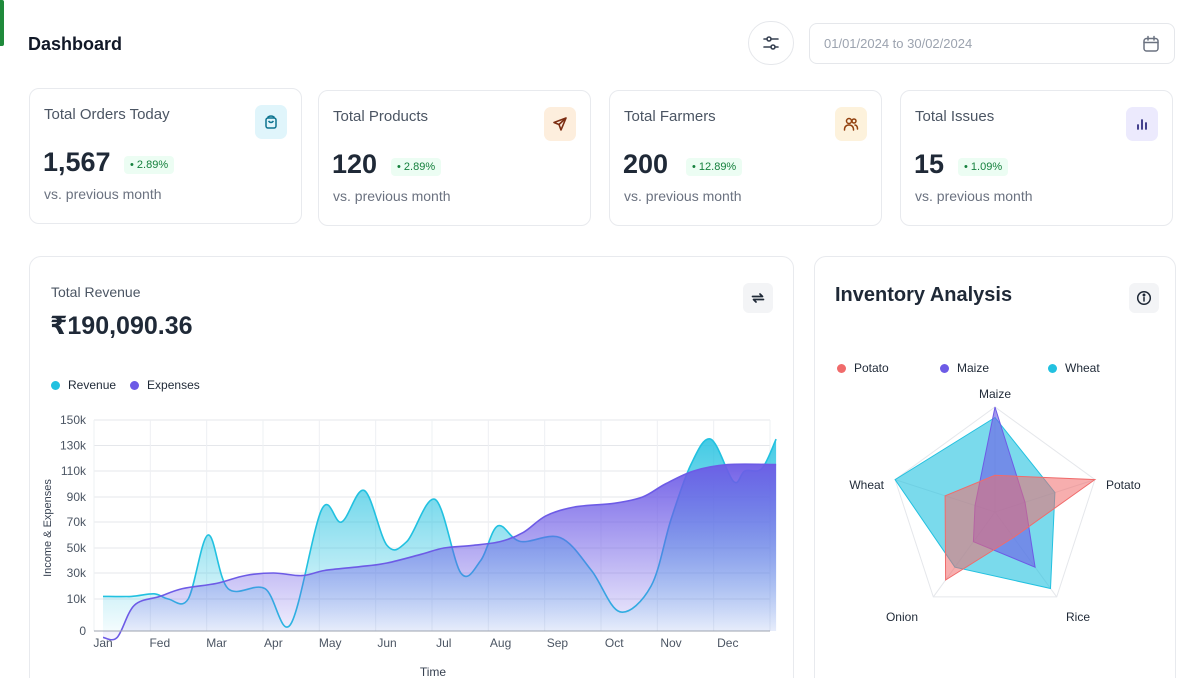 This screenshot has width=1200, height=678. What do you see at coordinates (1020, 527) in the screenshot?
I see `radar-series-potato` at bounding box center [1020, 527].